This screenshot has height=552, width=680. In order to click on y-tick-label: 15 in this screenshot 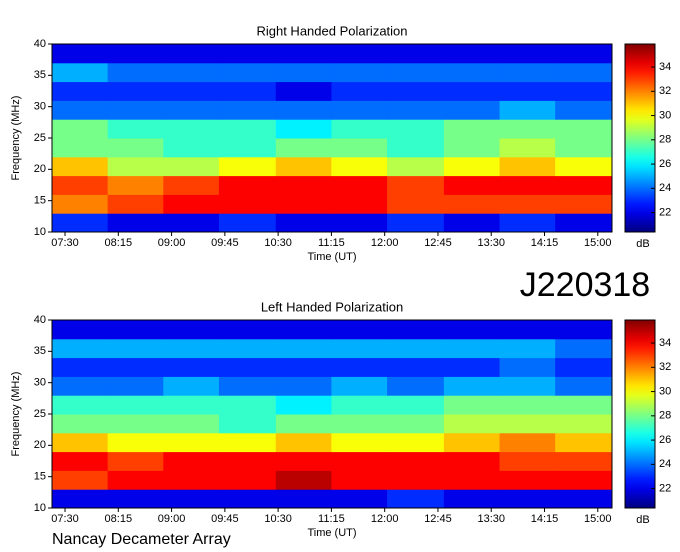, I will do `click(40, 477)`.